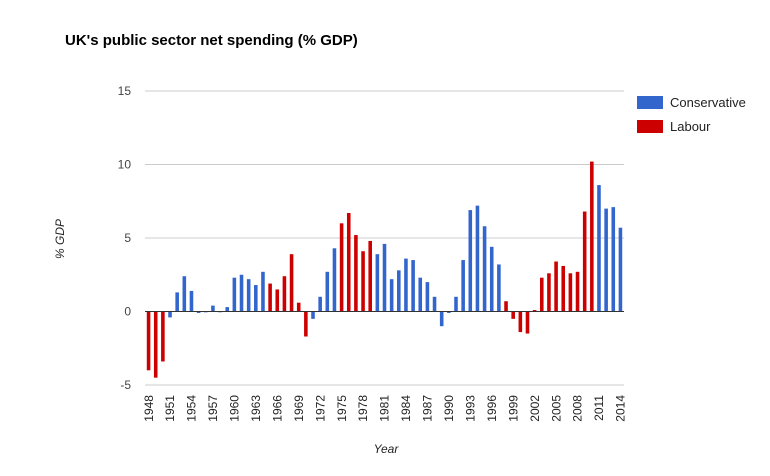 Image resolution: width=770 pixels, height=476 pixels. I want to click on bar-1966, so click(277, 300).